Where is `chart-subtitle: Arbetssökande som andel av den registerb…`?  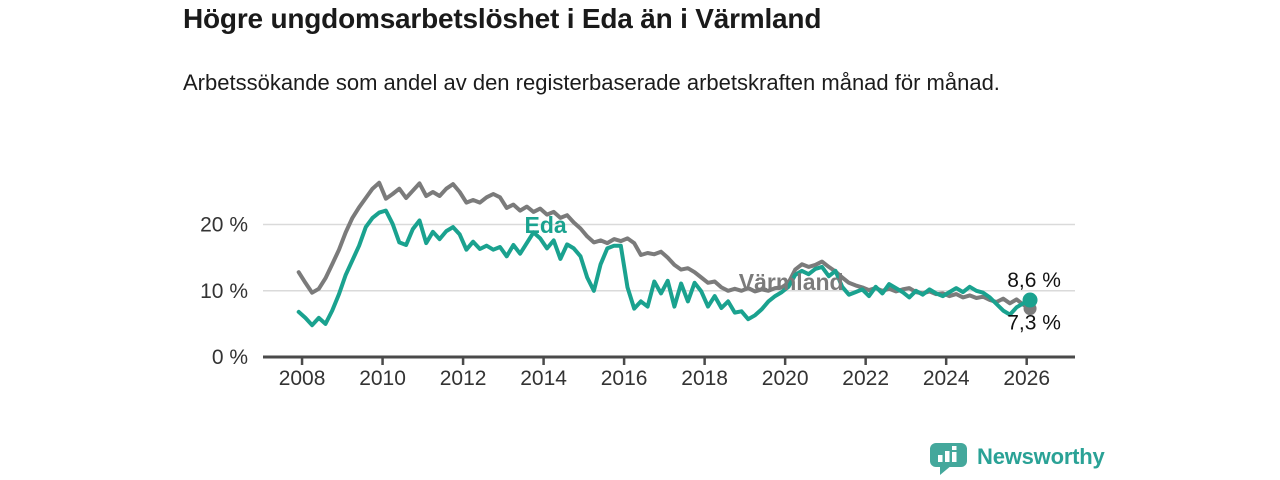
chart-subtitle: Arbetssökande som andel av den registerb… is located at coordinates (591, 82).